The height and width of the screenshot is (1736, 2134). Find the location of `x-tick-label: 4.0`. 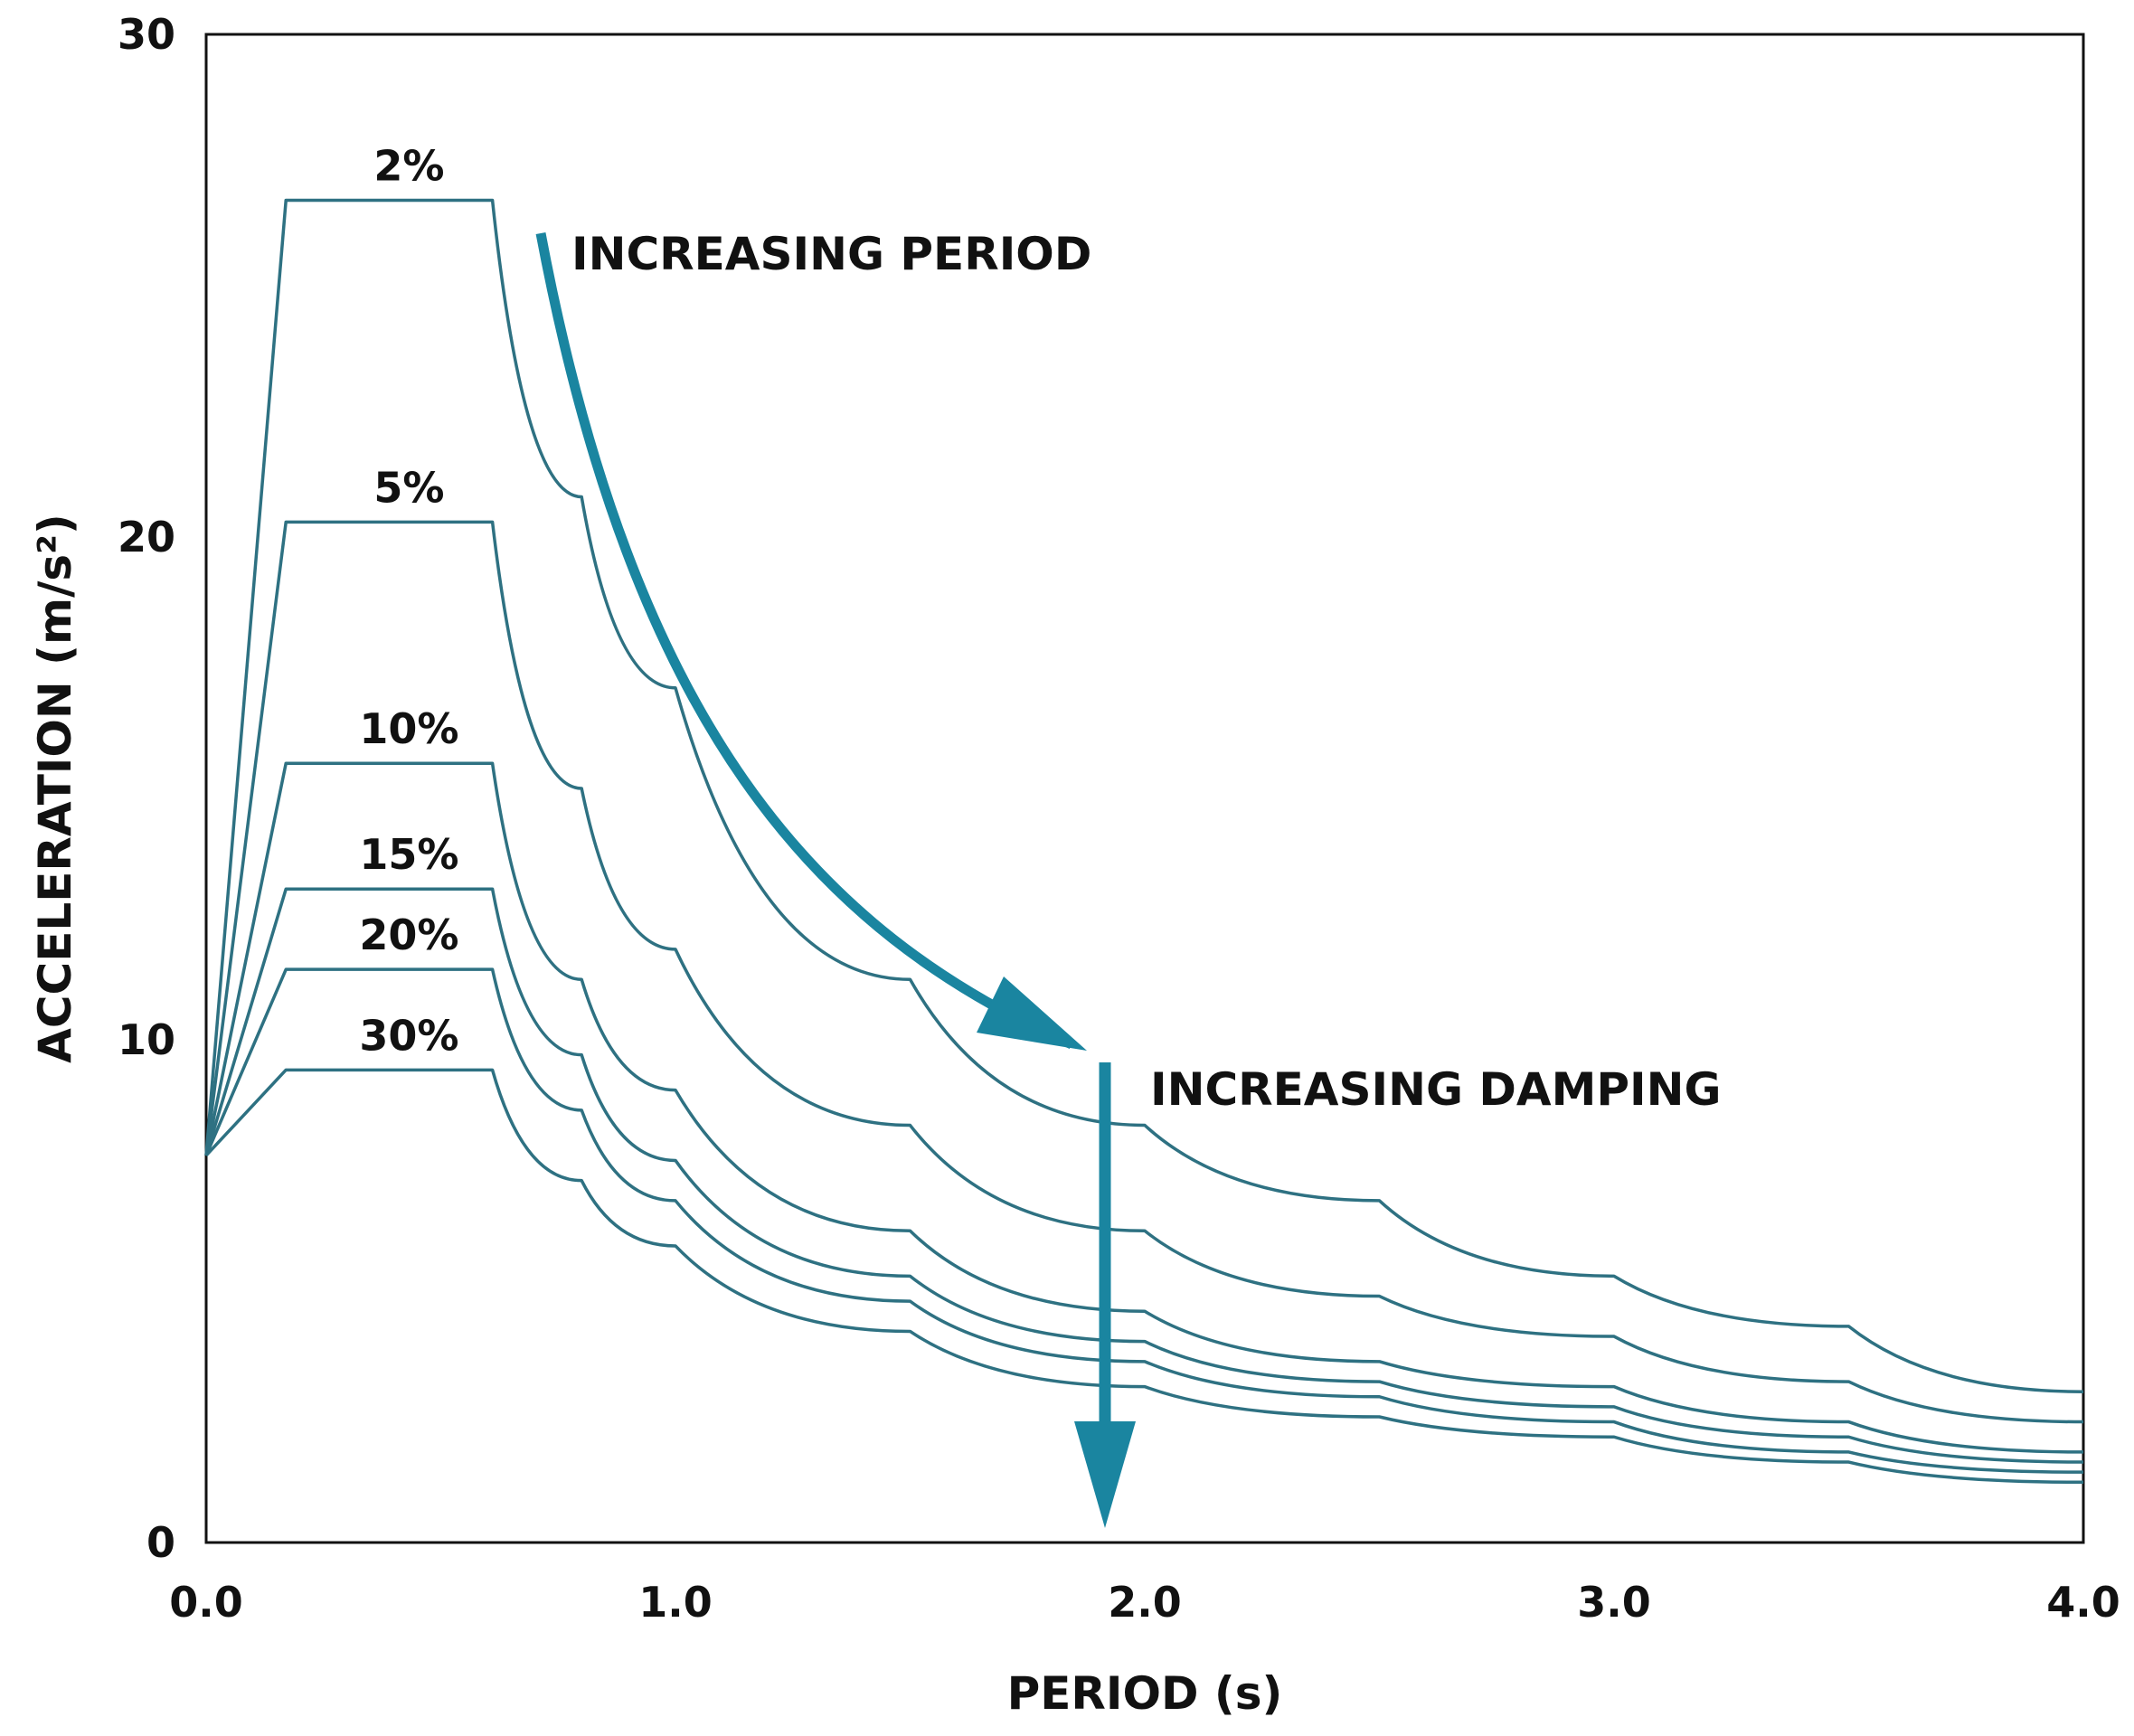

x-tick-label: 4.0 is located at coordinates (2083, 1602).